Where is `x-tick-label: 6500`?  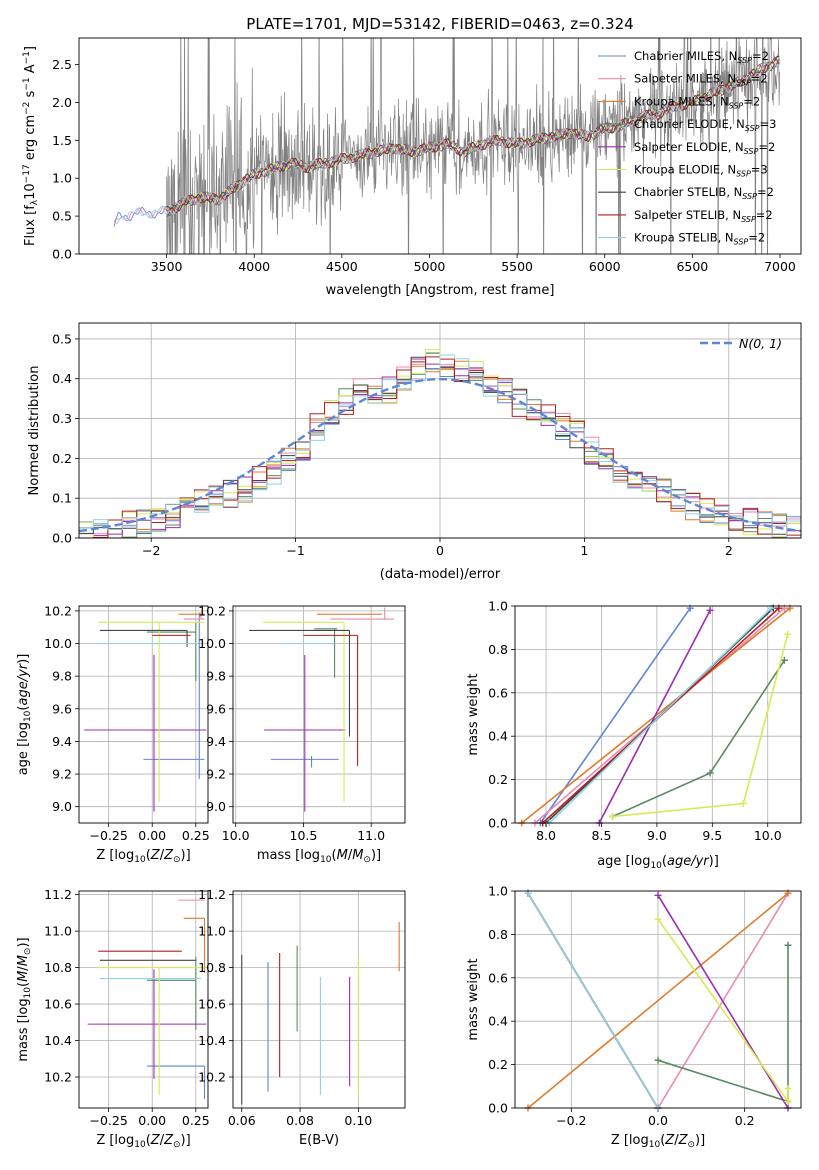 x-tick-label: 6500 is located at coordinates (692, 266).